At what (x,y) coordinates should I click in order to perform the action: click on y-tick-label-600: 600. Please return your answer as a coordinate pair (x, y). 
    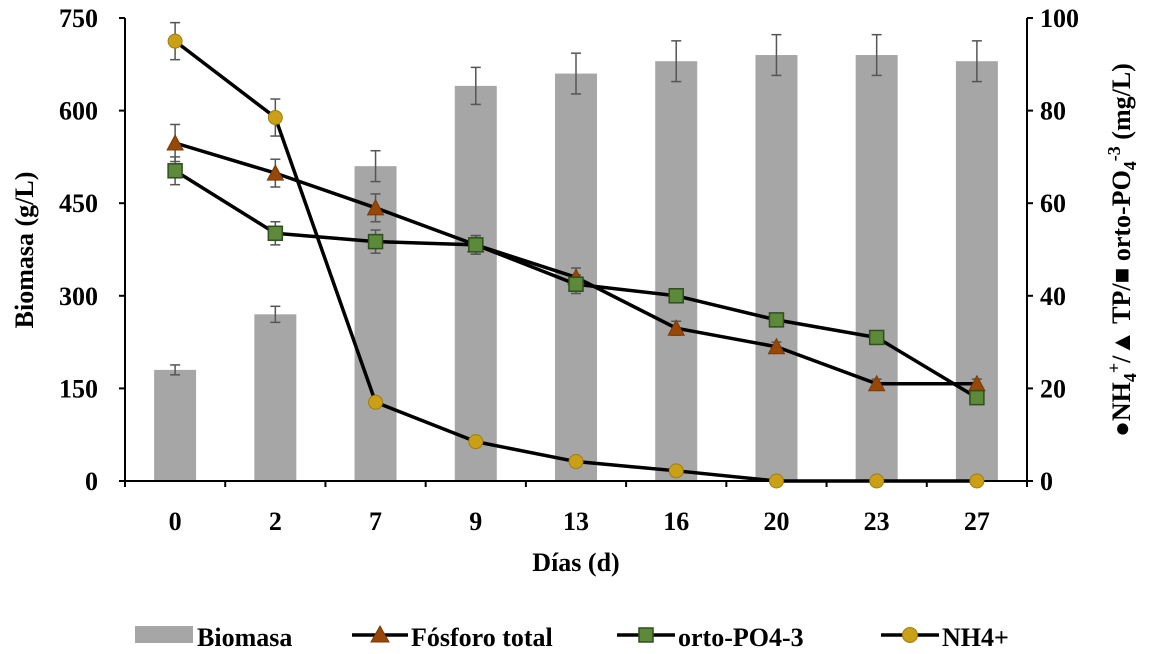
    Looking at the image, I should click on (78, 111).